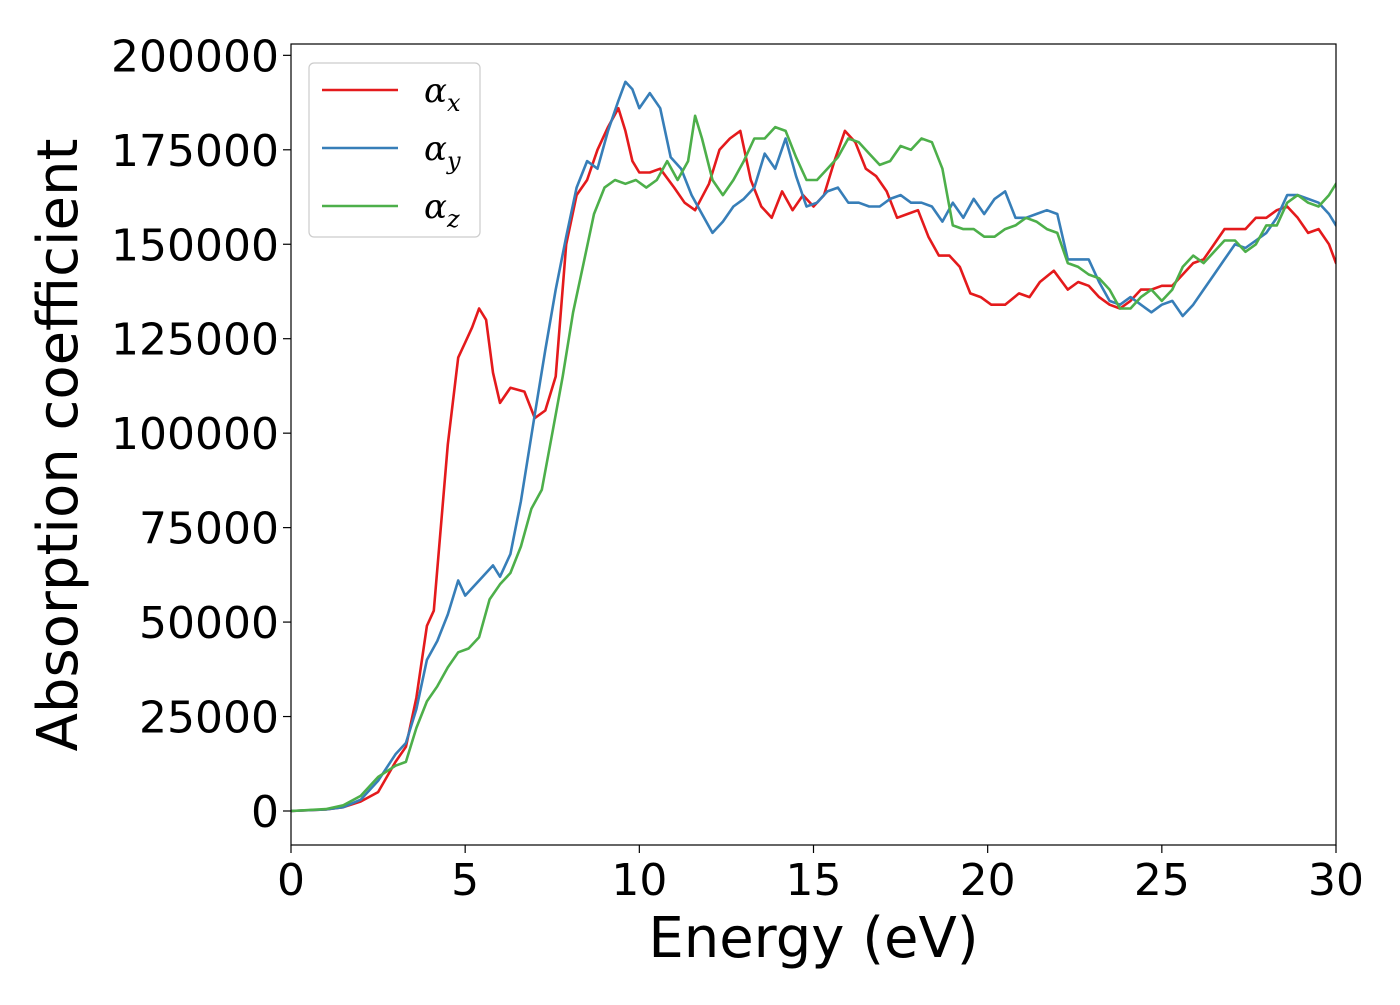 This screenshot has height=1005, width=1400. I want to click on legend-label-alpha-y: αy, so click(442, 152).